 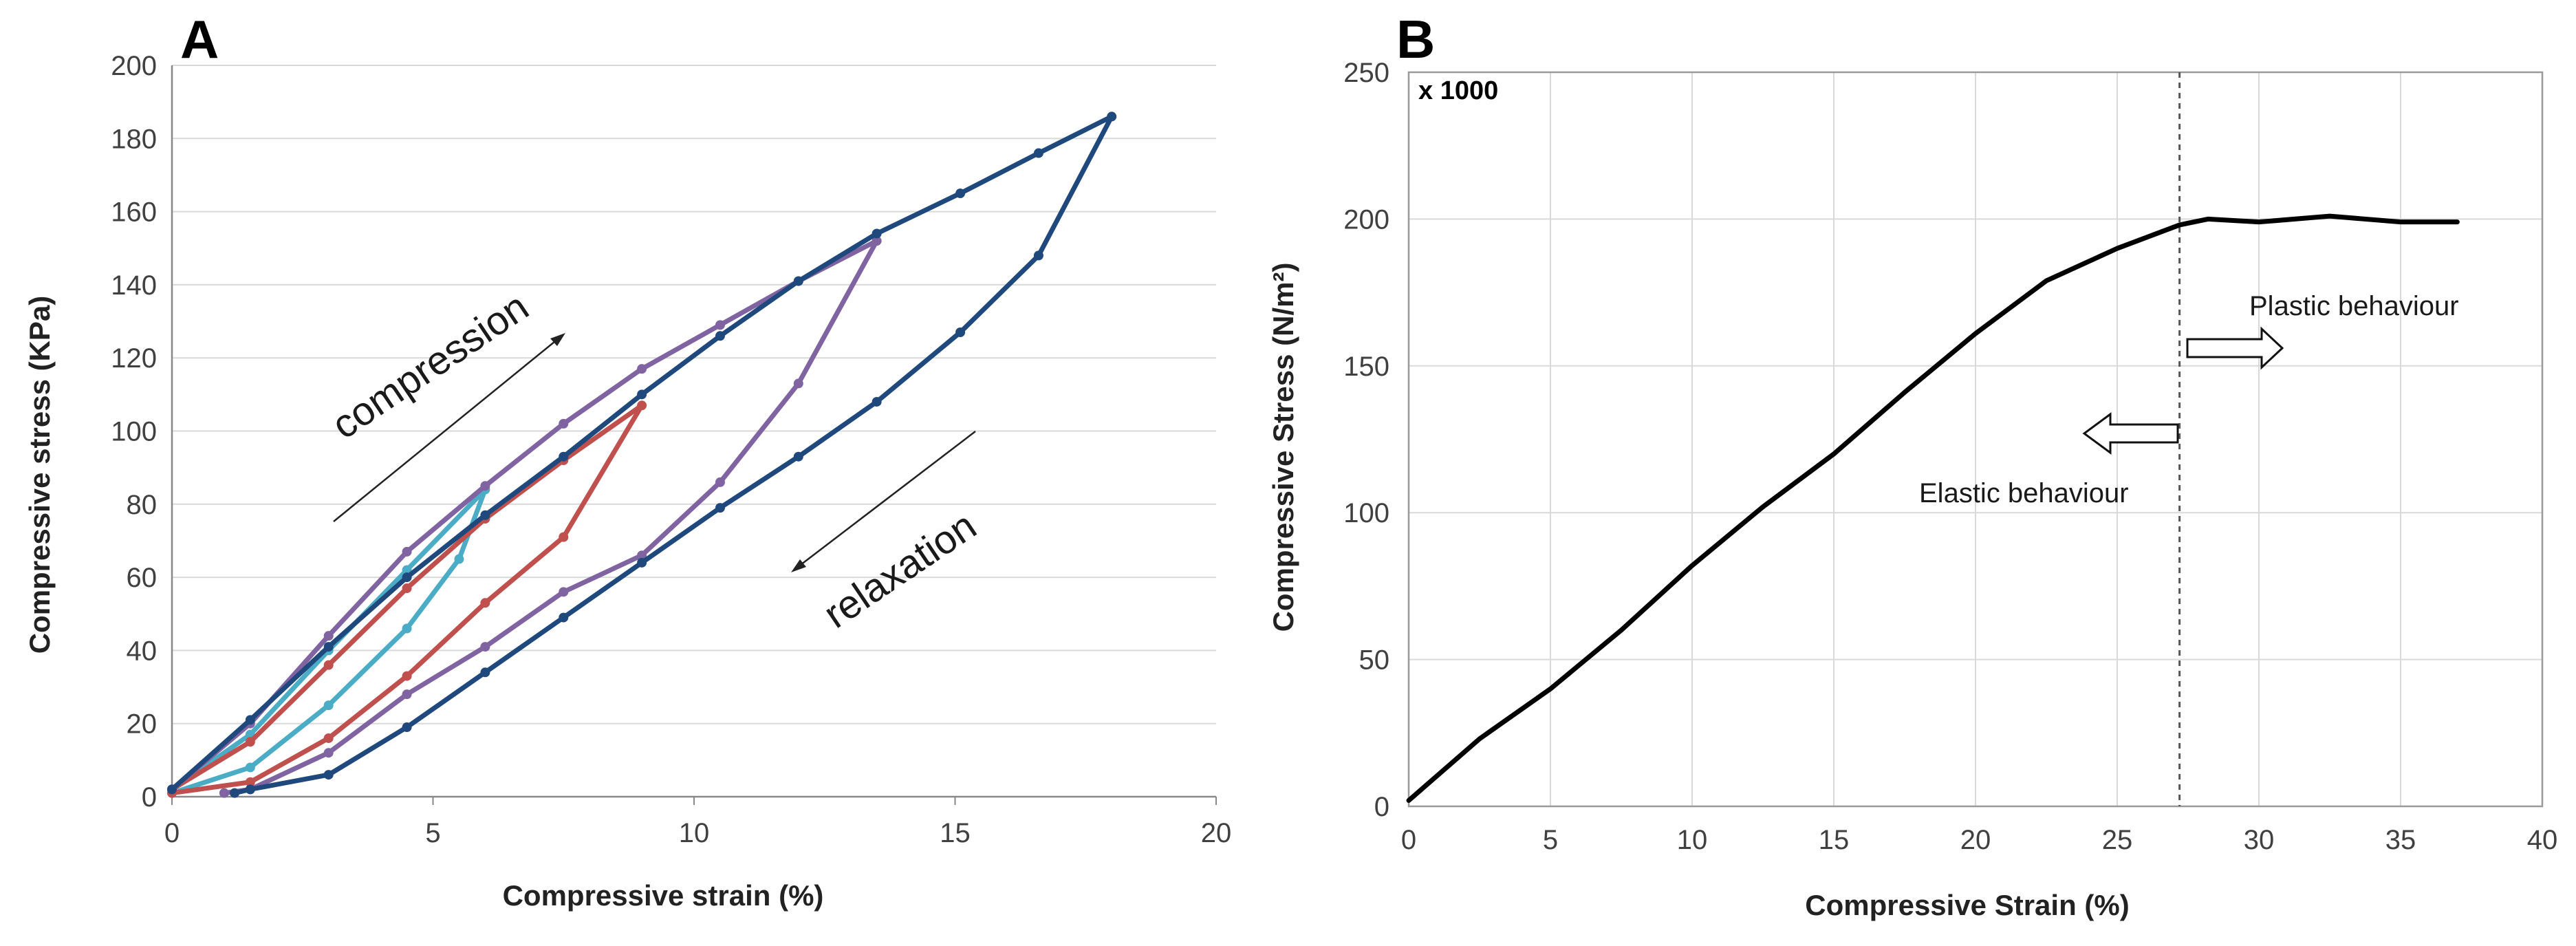 I want to click on x-tick-label: 15, so click(x=955, y=833).